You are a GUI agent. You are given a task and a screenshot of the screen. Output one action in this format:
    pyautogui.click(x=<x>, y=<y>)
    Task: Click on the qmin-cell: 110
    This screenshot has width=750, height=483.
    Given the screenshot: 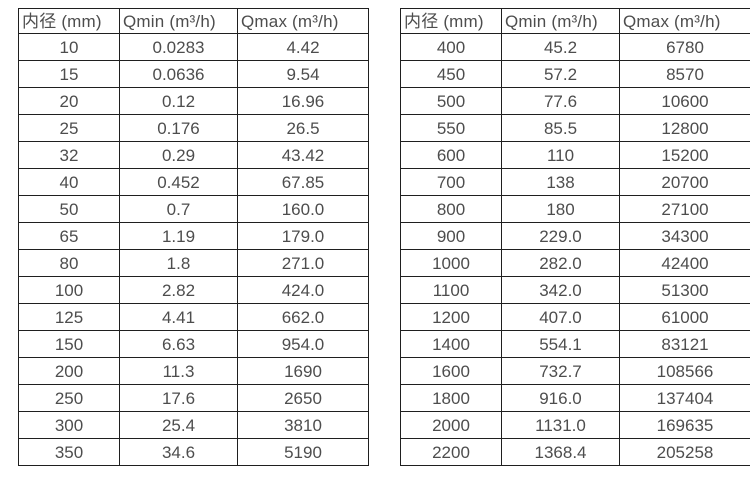 What is the action you would take?
    pyautogui.click(x=560, y=155)
    